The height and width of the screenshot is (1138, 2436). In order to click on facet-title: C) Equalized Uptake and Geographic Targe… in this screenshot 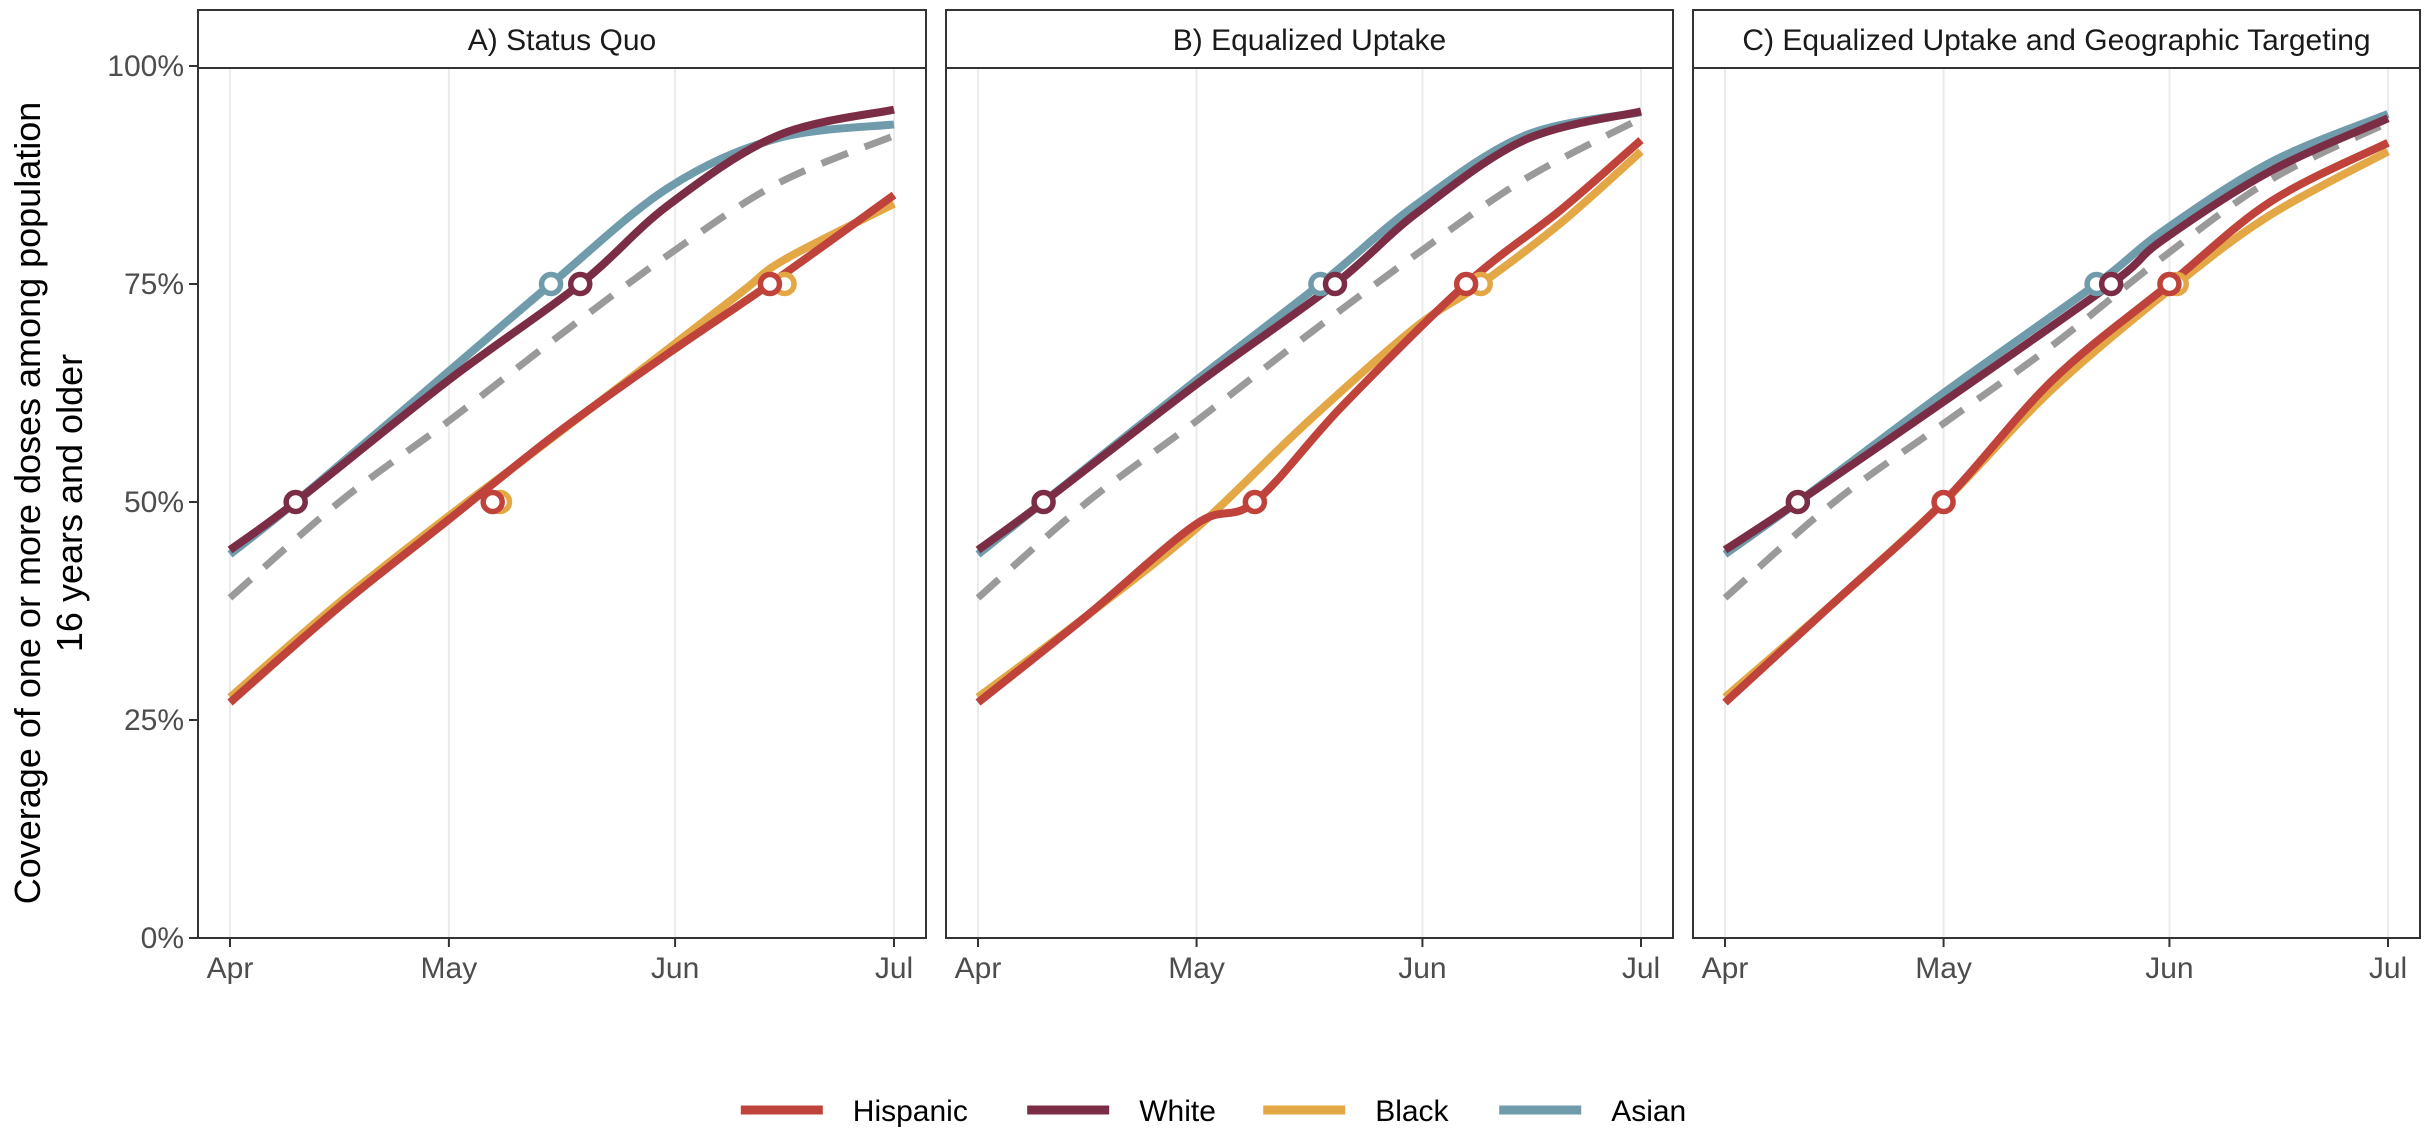, I will do `click(2056, 40)`.